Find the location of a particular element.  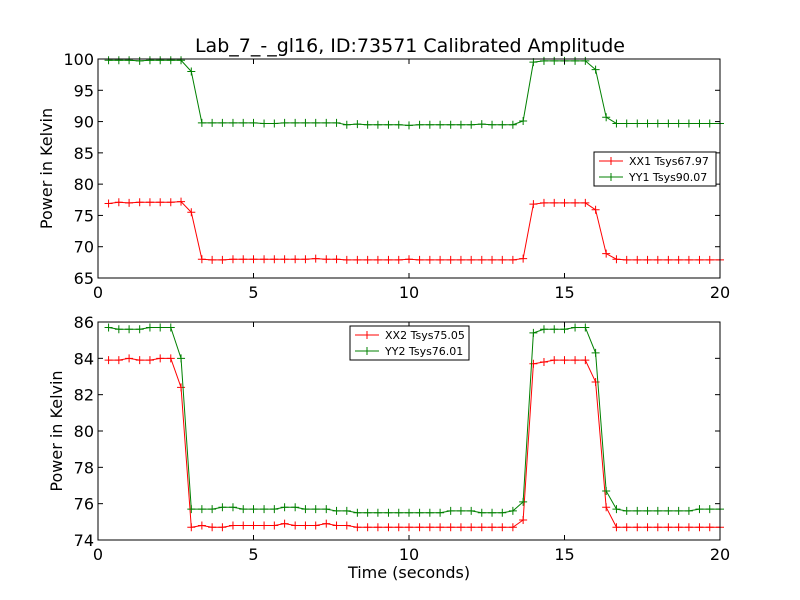

legend-label: YY2 Tsys76.01 is located at coordinates (423, 351).